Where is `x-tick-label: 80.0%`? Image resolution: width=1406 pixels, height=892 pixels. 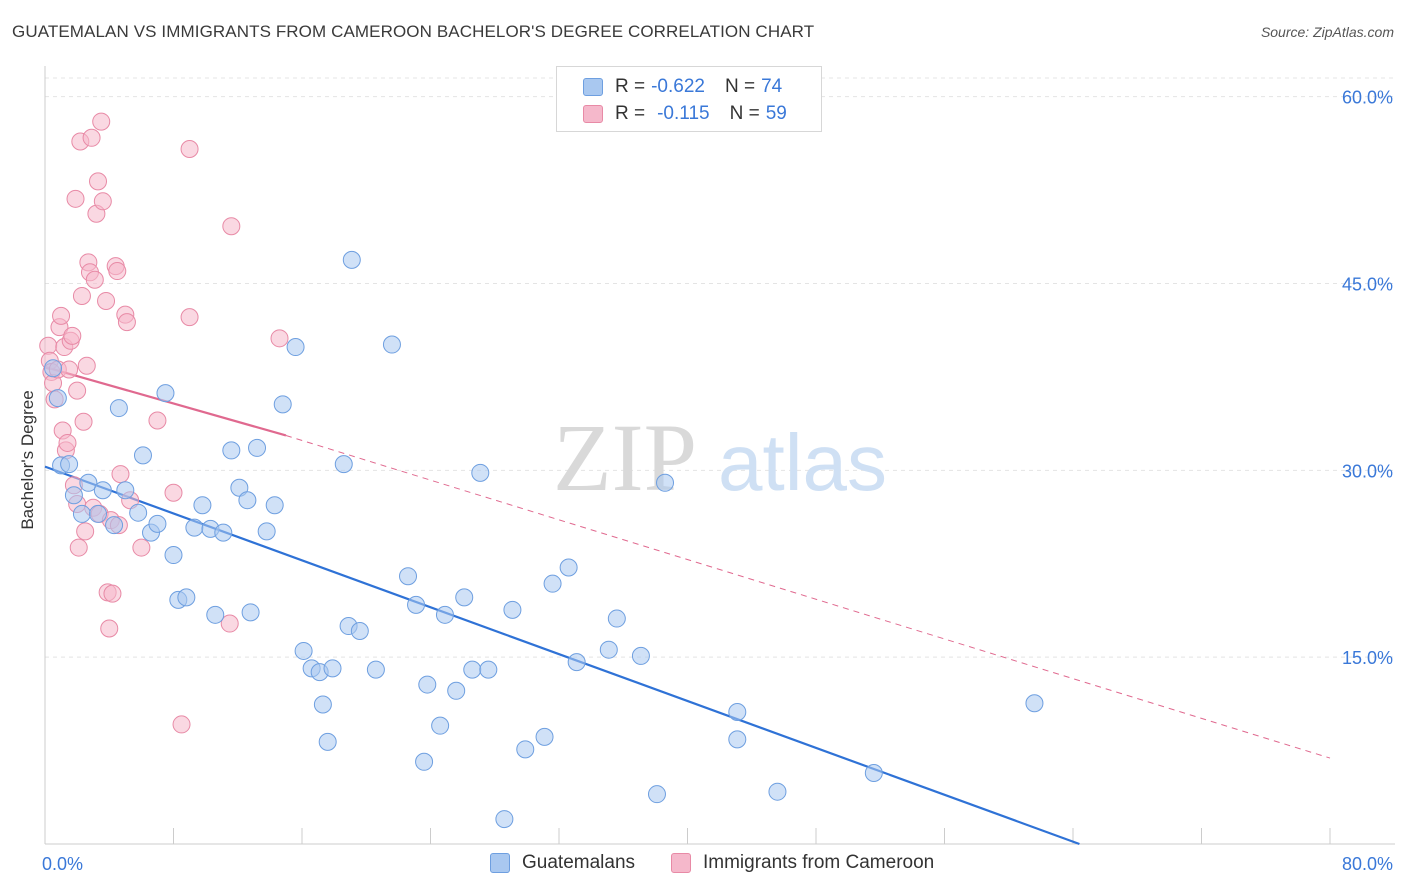 x-tick-label: 80.0% is located at coordinates (1367, 864).